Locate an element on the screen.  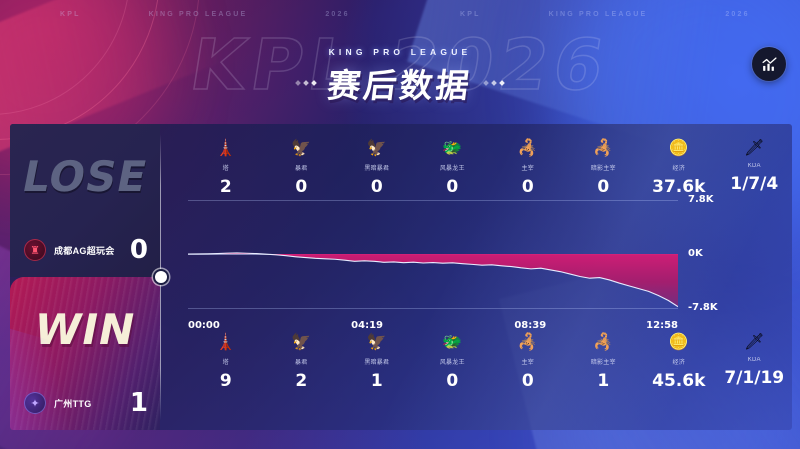
lose-label: LOSE is located at coordinates (85, 176).